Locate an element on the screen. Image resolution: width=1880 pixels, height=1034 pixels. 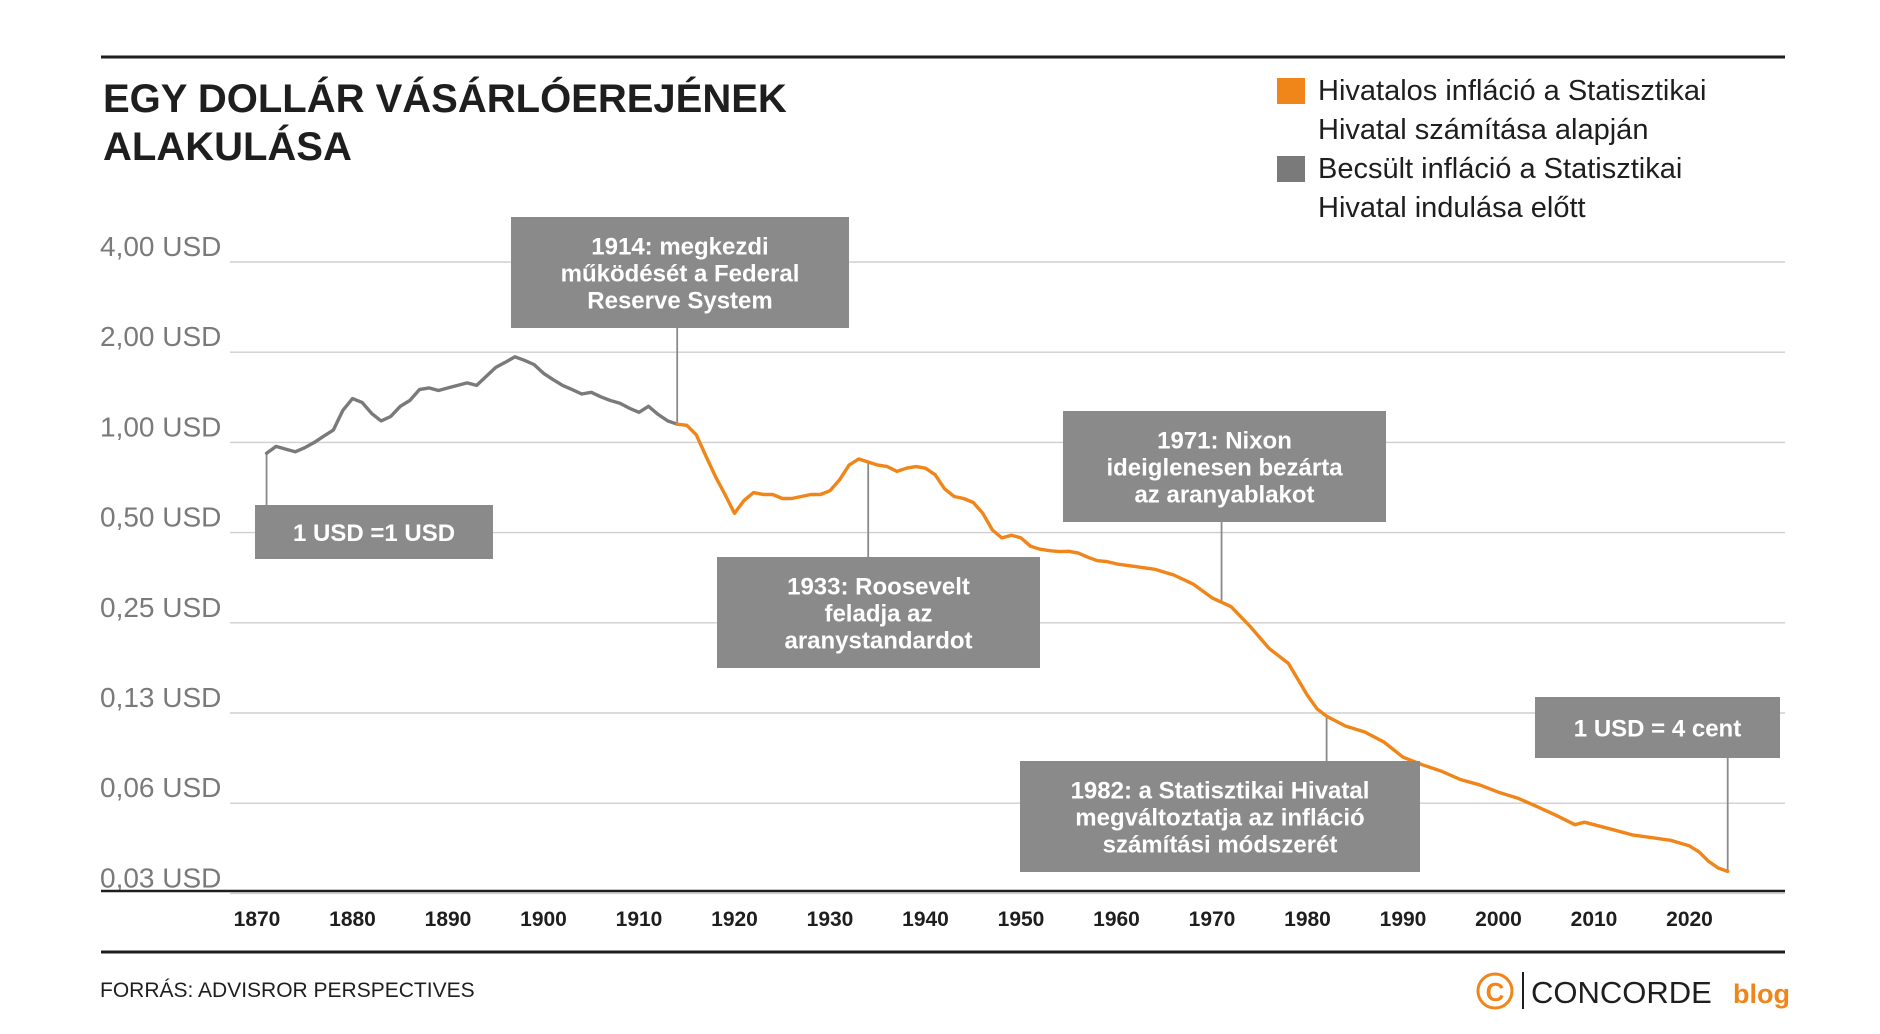
x-tick-label: 1980 is located at coordinates (1307, 919).